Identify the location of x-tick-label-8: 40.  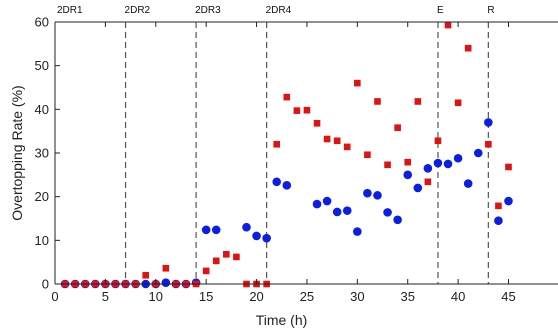
(458, 296).